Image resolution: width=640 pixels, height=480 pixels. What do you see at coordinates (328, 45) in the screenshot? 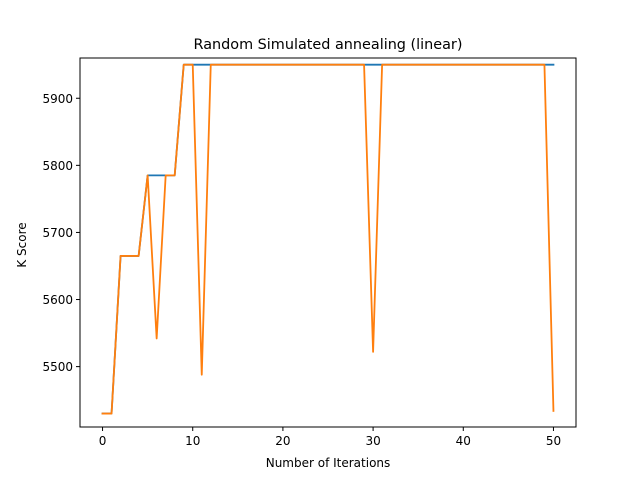
I see `chart-title: Random Simulated annealing (linear)` at bounding box center [328, 45].